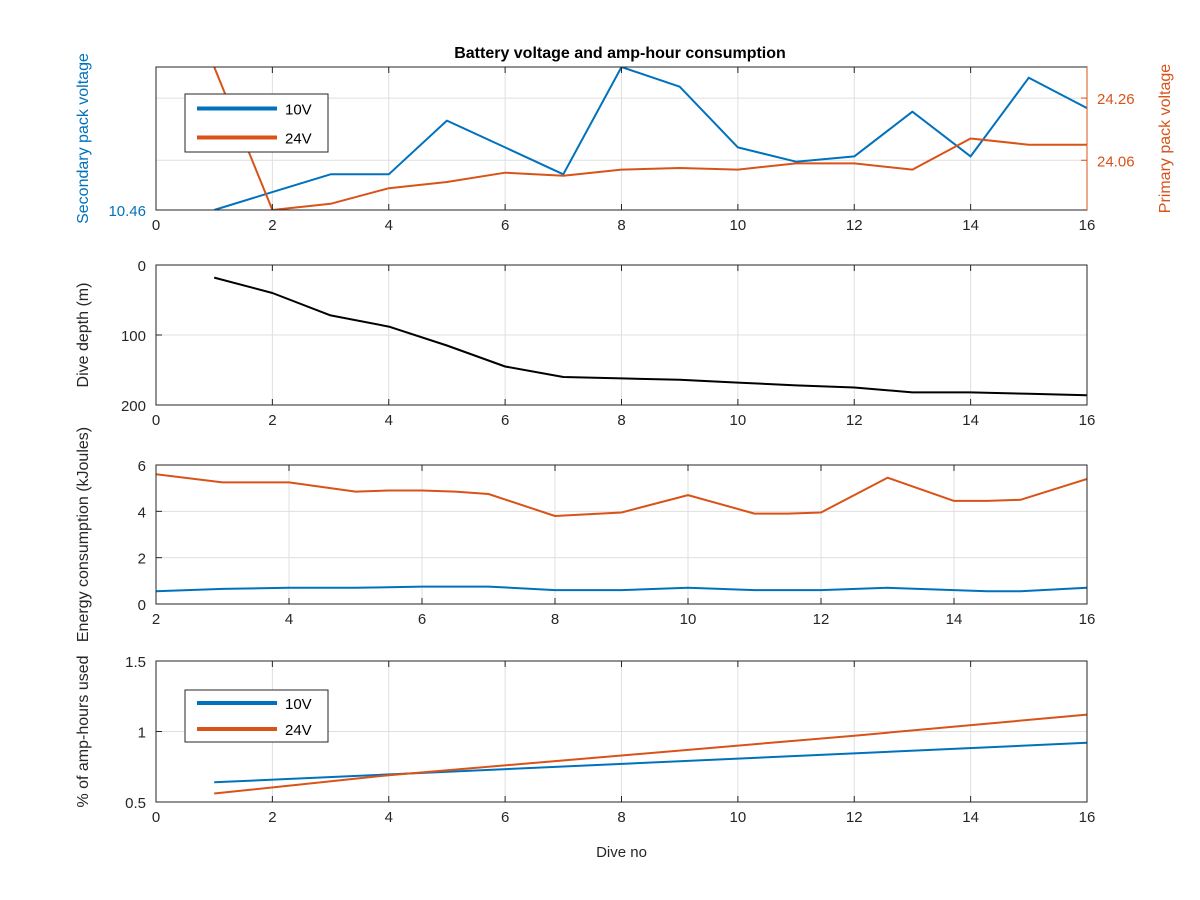 Image resolution: width=1200 pixels, height=900 pixels. Describe the element at coordinates (83, 138) in the screenshot. I see `y-axis-label: Secondary pack voltage` at that location.